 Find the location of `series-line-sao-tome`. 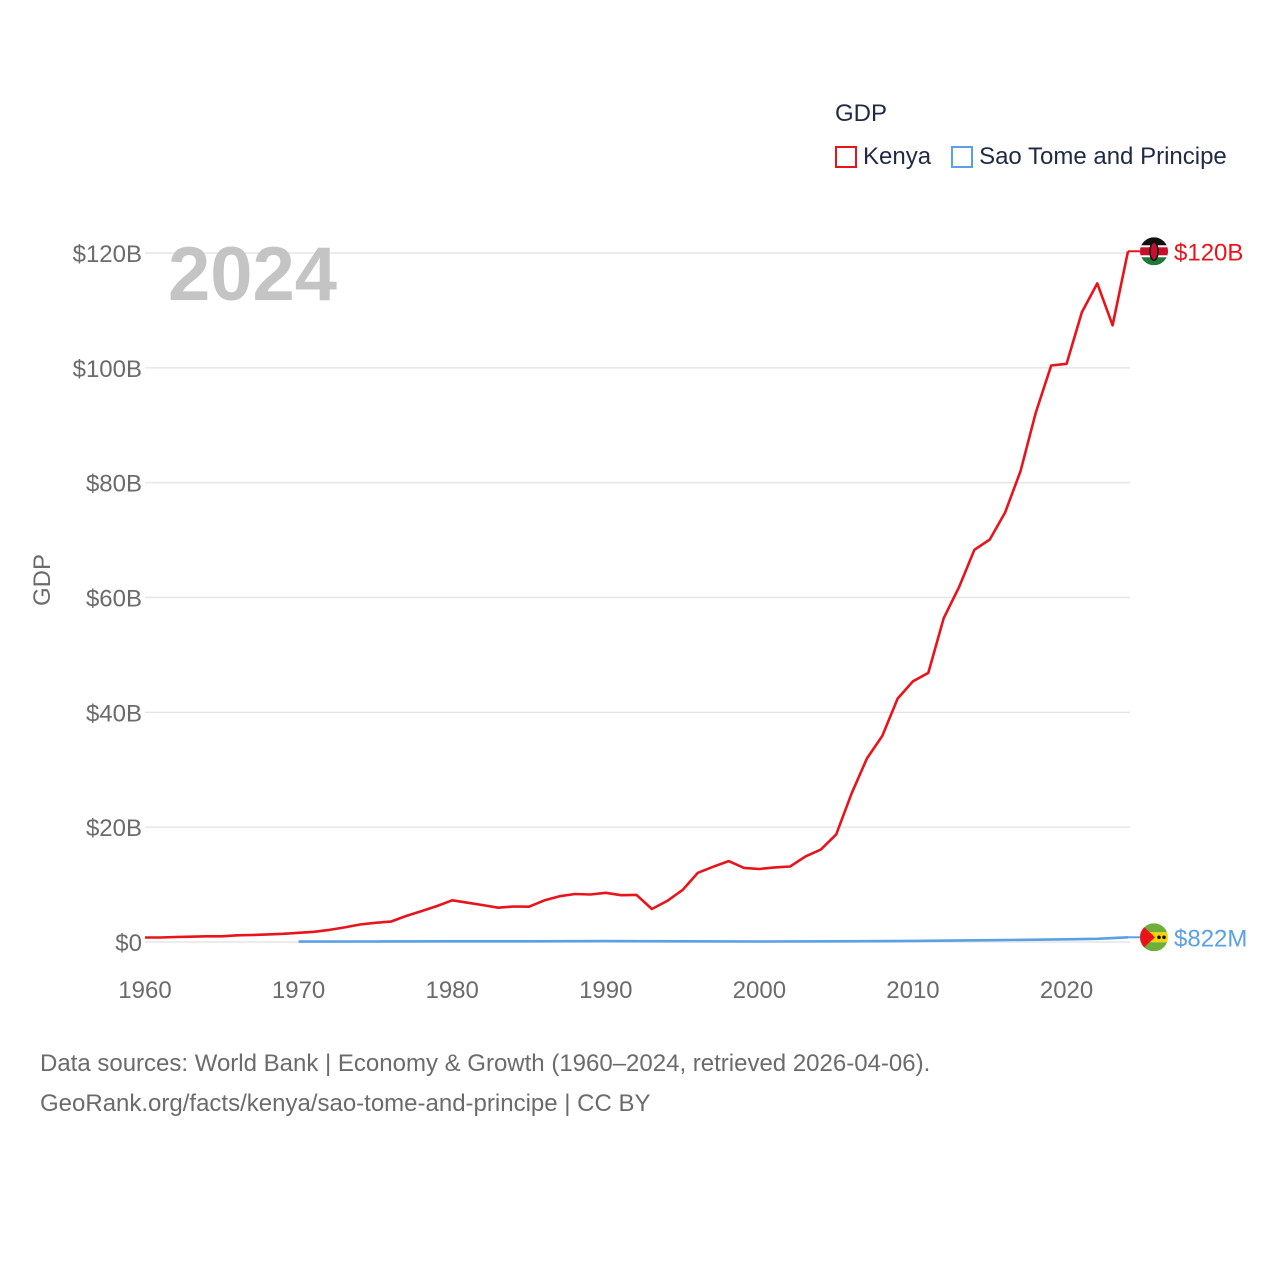

series-line-sao-tome is located at coordinates (713, 939).